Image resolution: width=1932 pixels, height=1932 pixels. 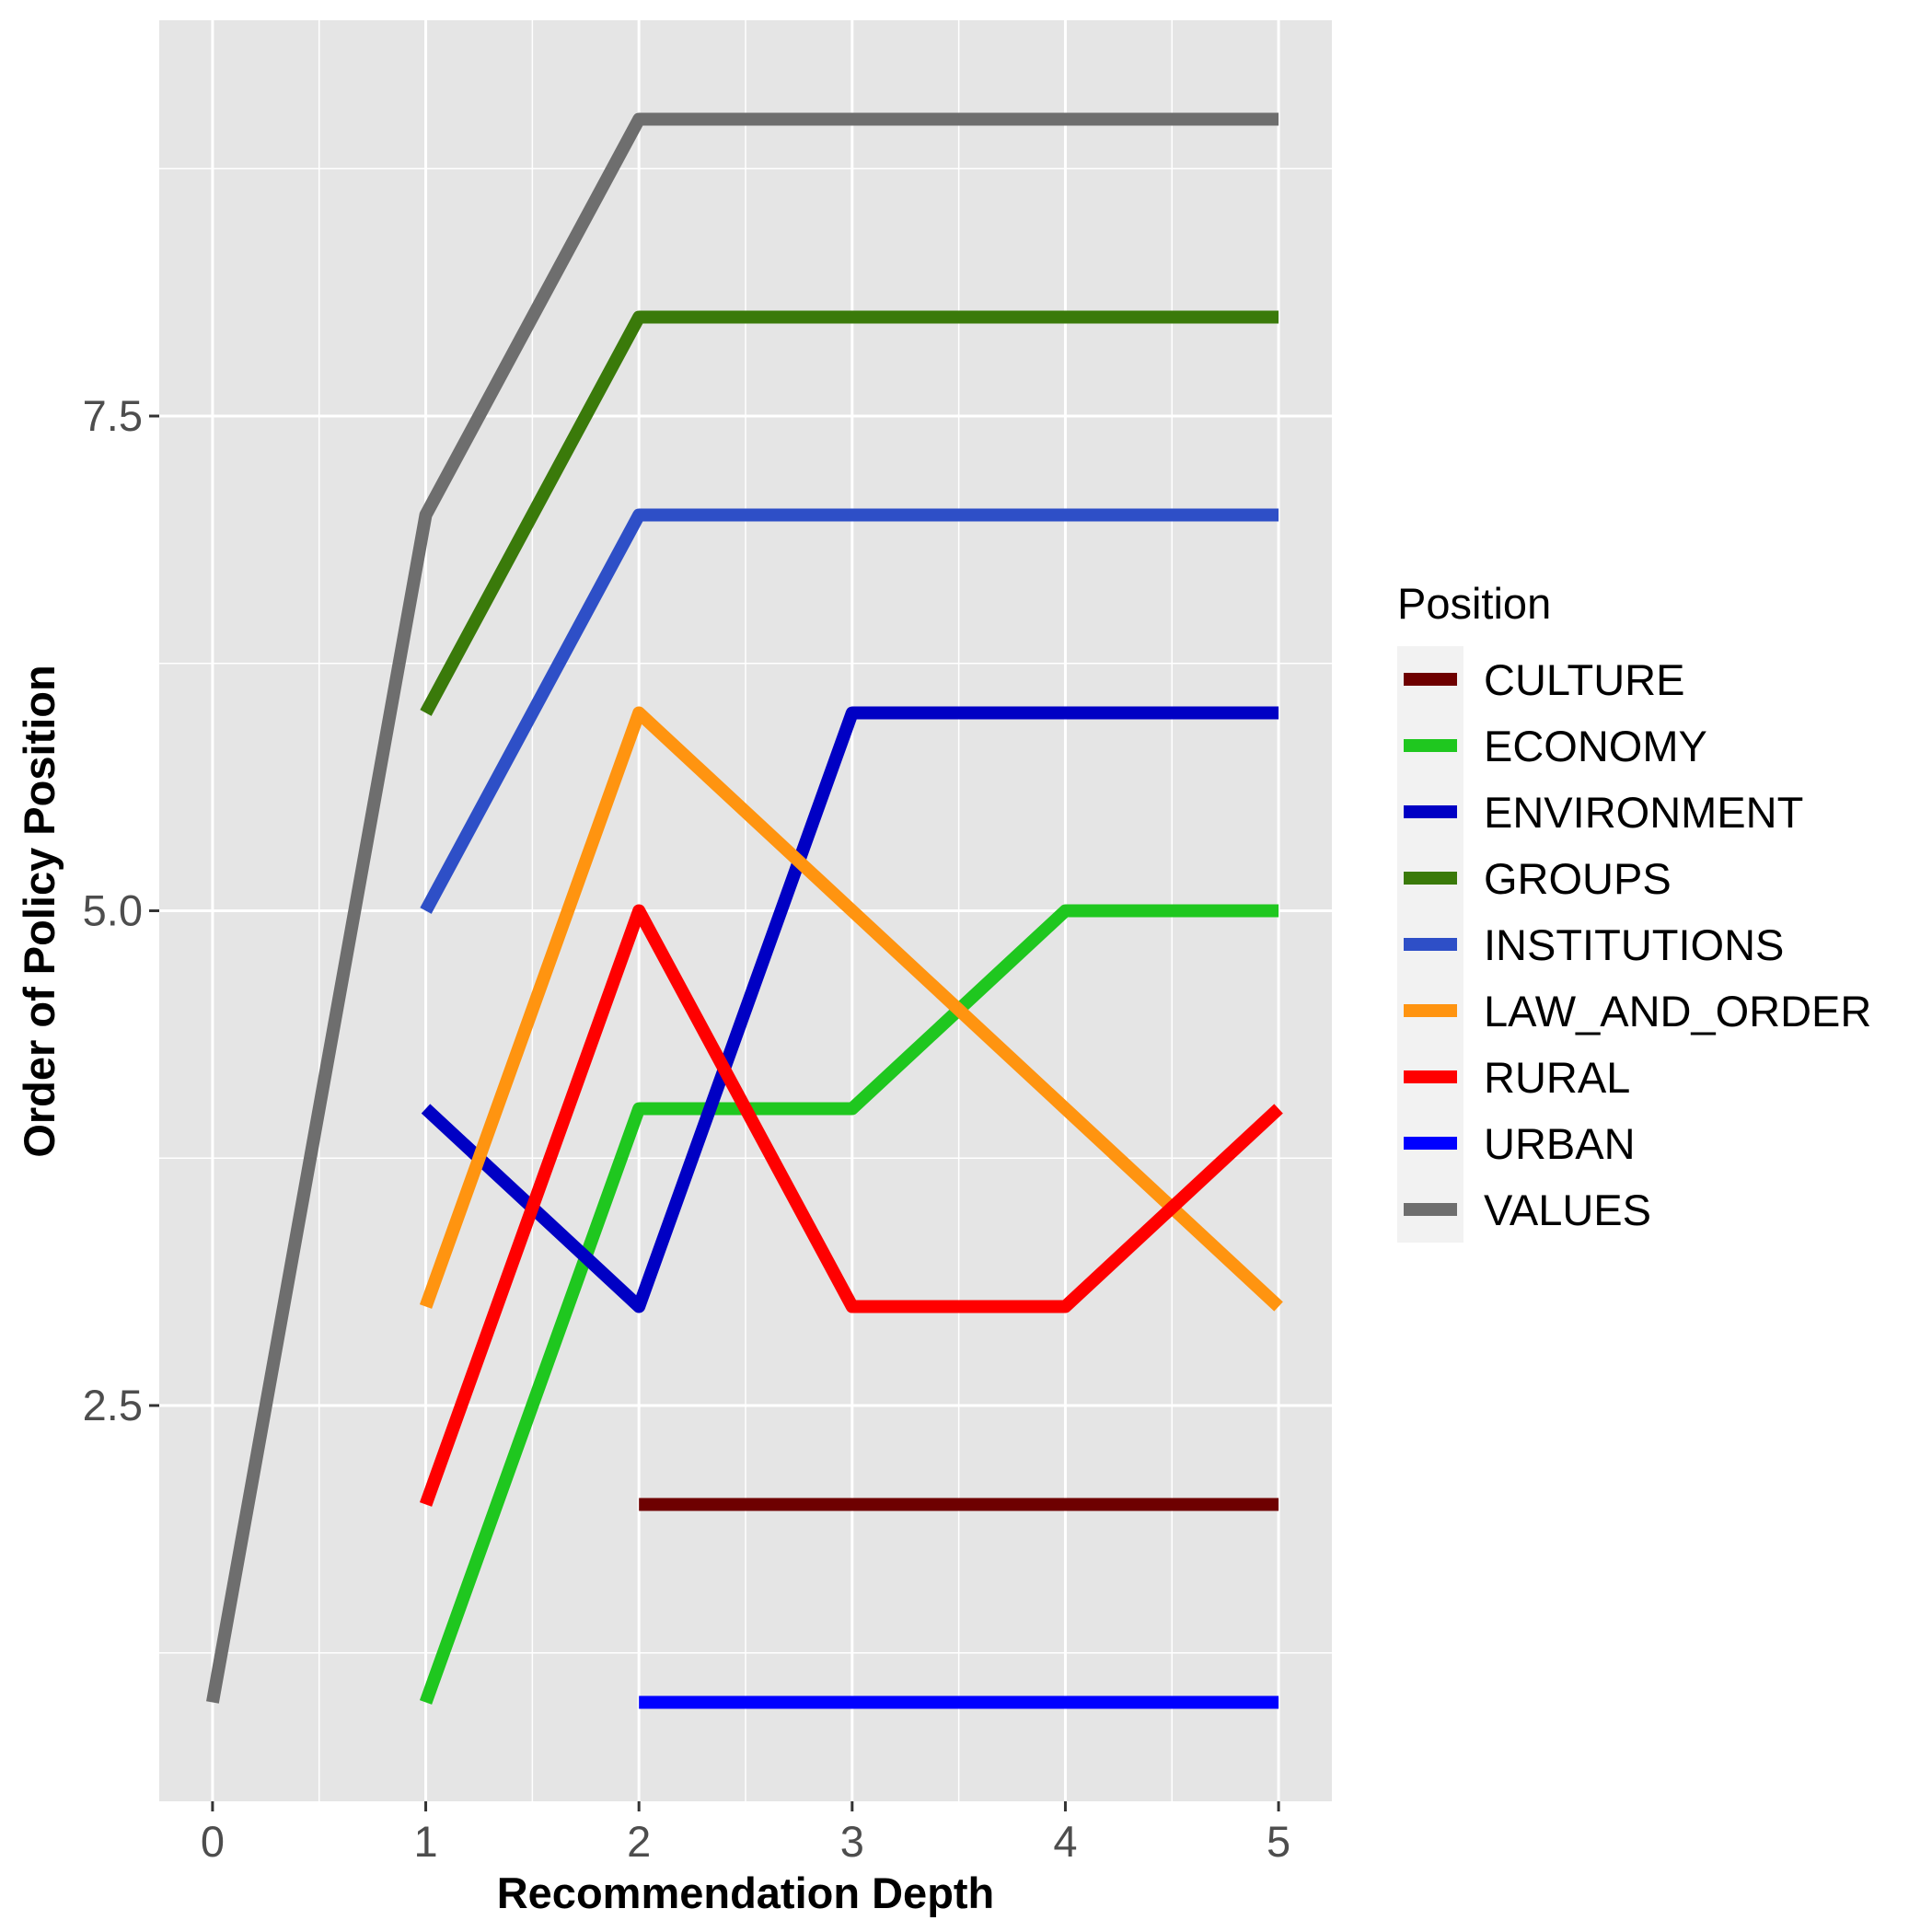 I want to click on legend-item: INSTITUTIONS, so click(x=1594, y=945).